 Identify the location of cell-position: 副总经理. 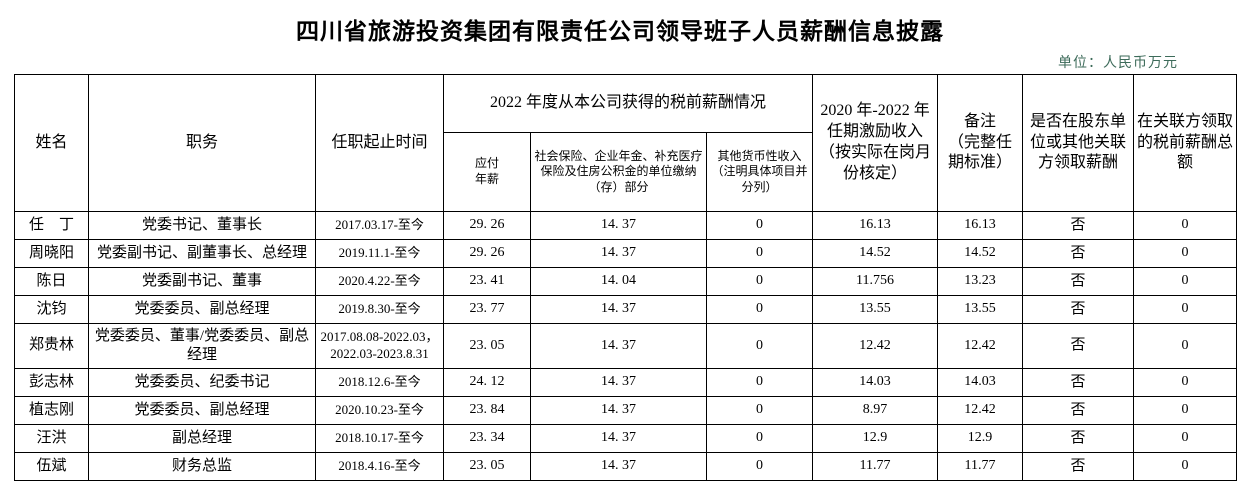
(202, 438).